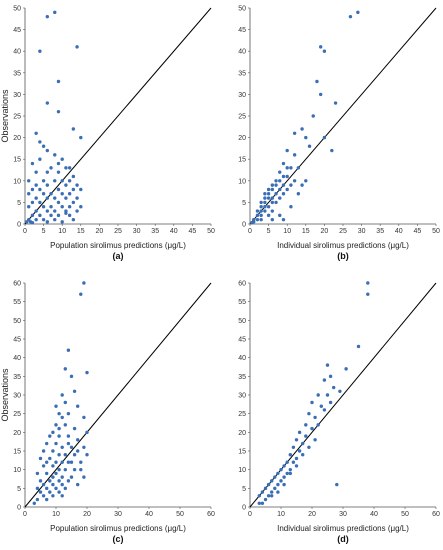 The image size is (443, 550). I want to click on y-tick-label: 25, so click(17, 117).